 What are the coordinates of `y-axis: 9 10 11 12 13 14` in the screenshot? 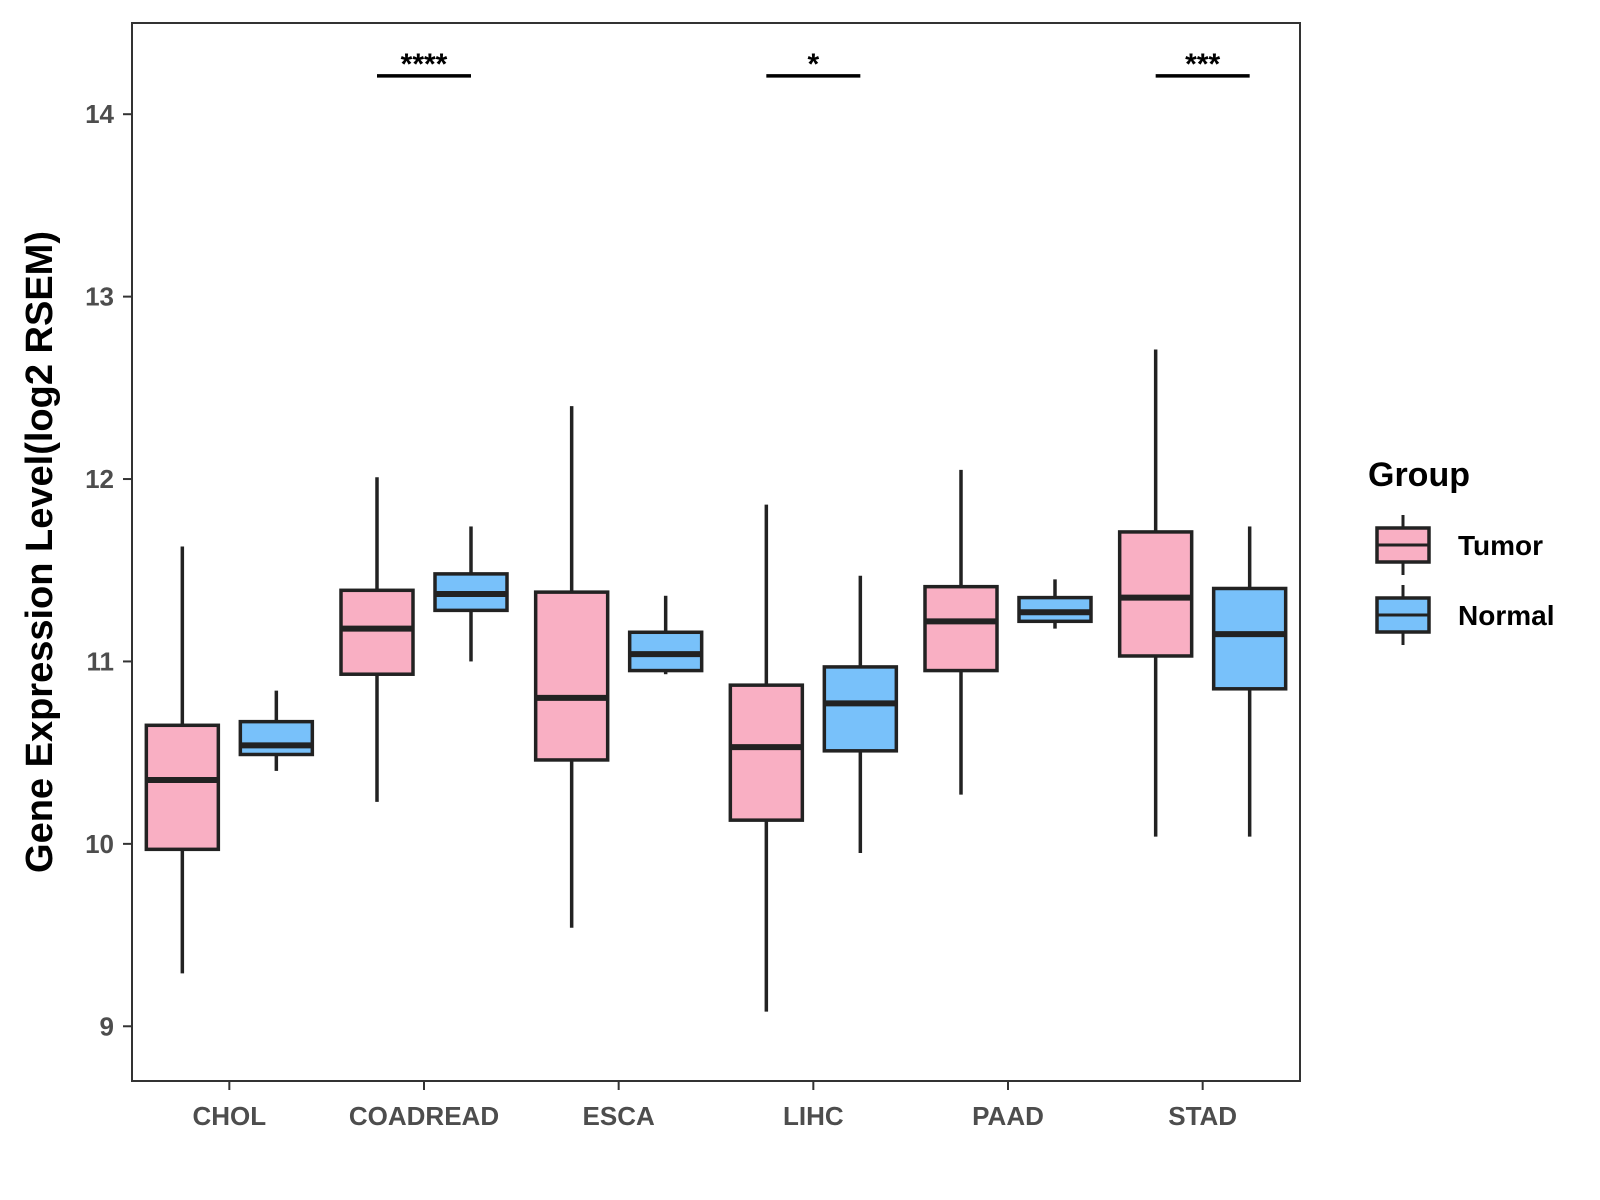 It's located at (108, 570).